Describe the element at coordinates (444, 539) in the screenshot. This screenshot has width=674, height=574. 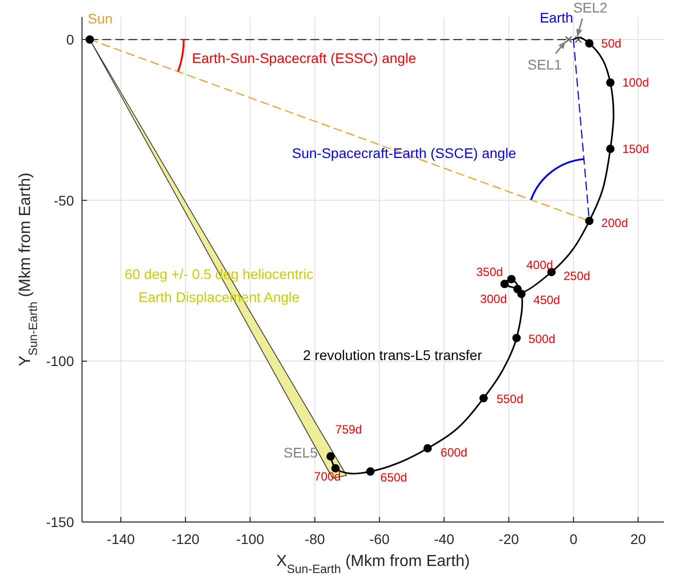
I see `x-tick-label: -40` at that location.